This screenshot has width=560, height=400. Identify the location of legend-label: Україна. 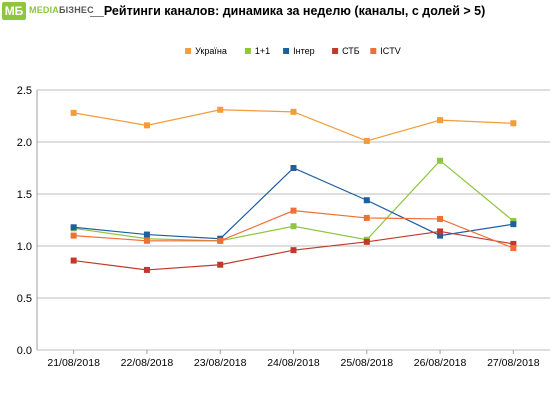
(211, 51).